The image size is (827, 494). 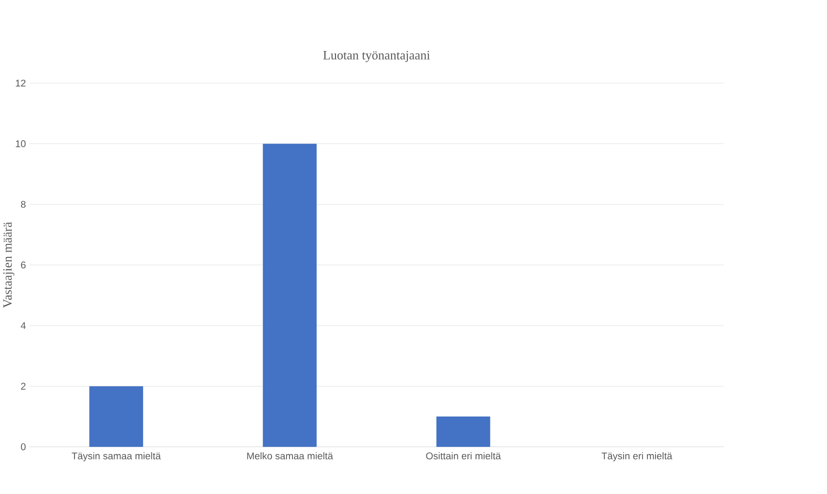 I want to click on y-tick-label: 10, so click(x=21, y=144).